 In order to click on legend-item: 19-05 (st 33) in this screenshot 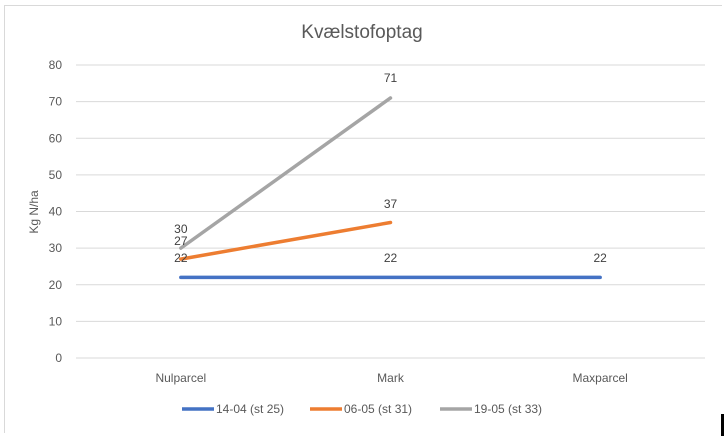, I will do `click(491, 409)`.